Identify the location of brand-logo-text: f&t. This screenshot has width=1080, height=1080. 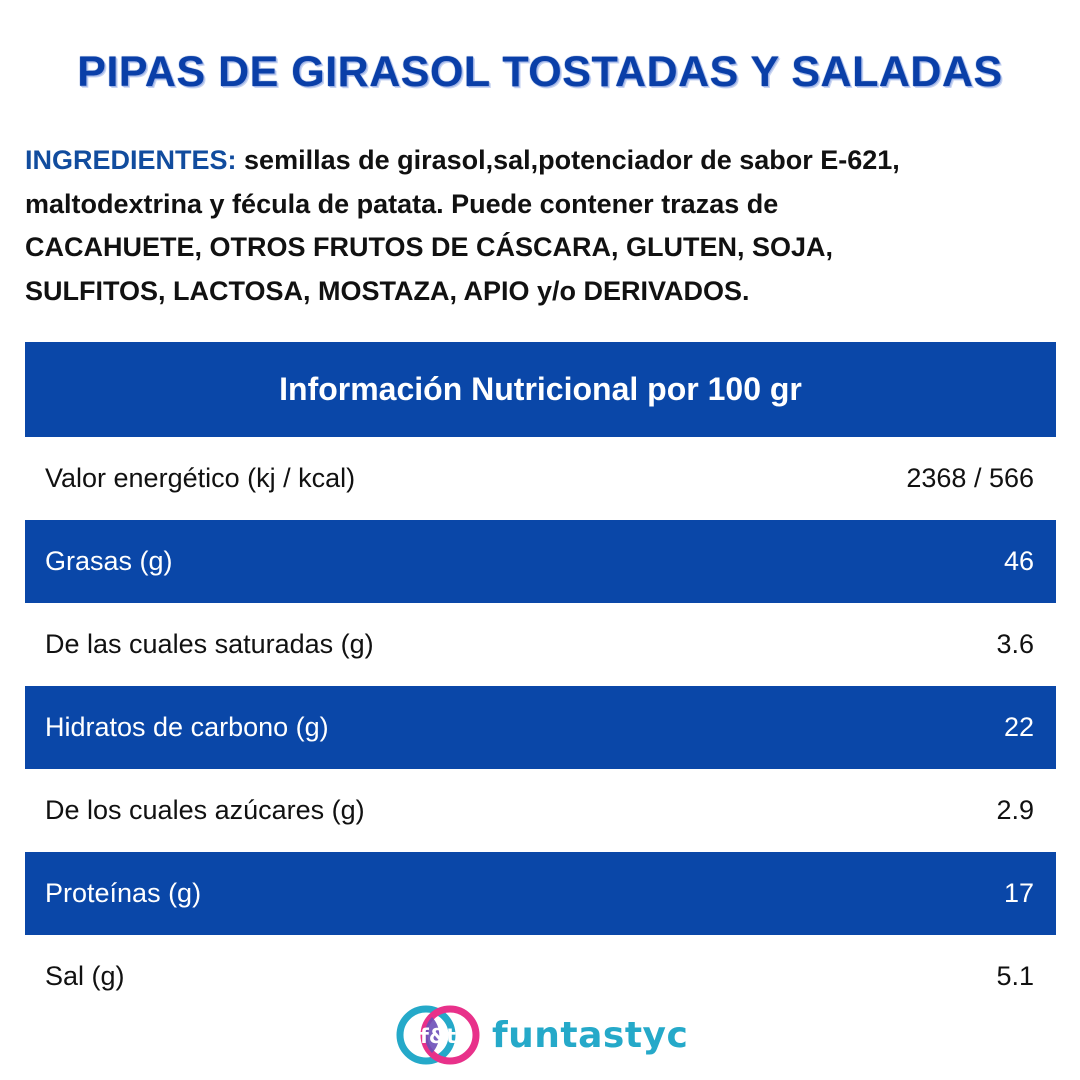
(438, 1036).